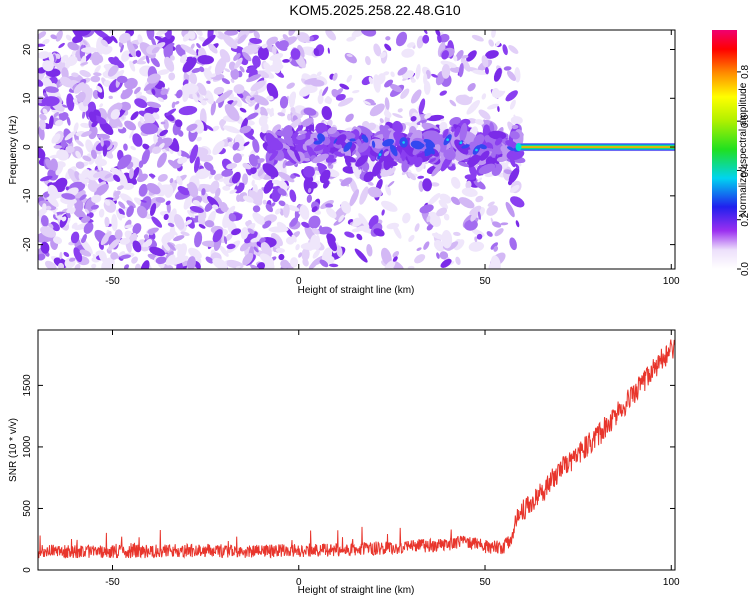 The height and width of the screenshot is (600, 750). I want to click on y-tick-label: -10, so click(27, 195).